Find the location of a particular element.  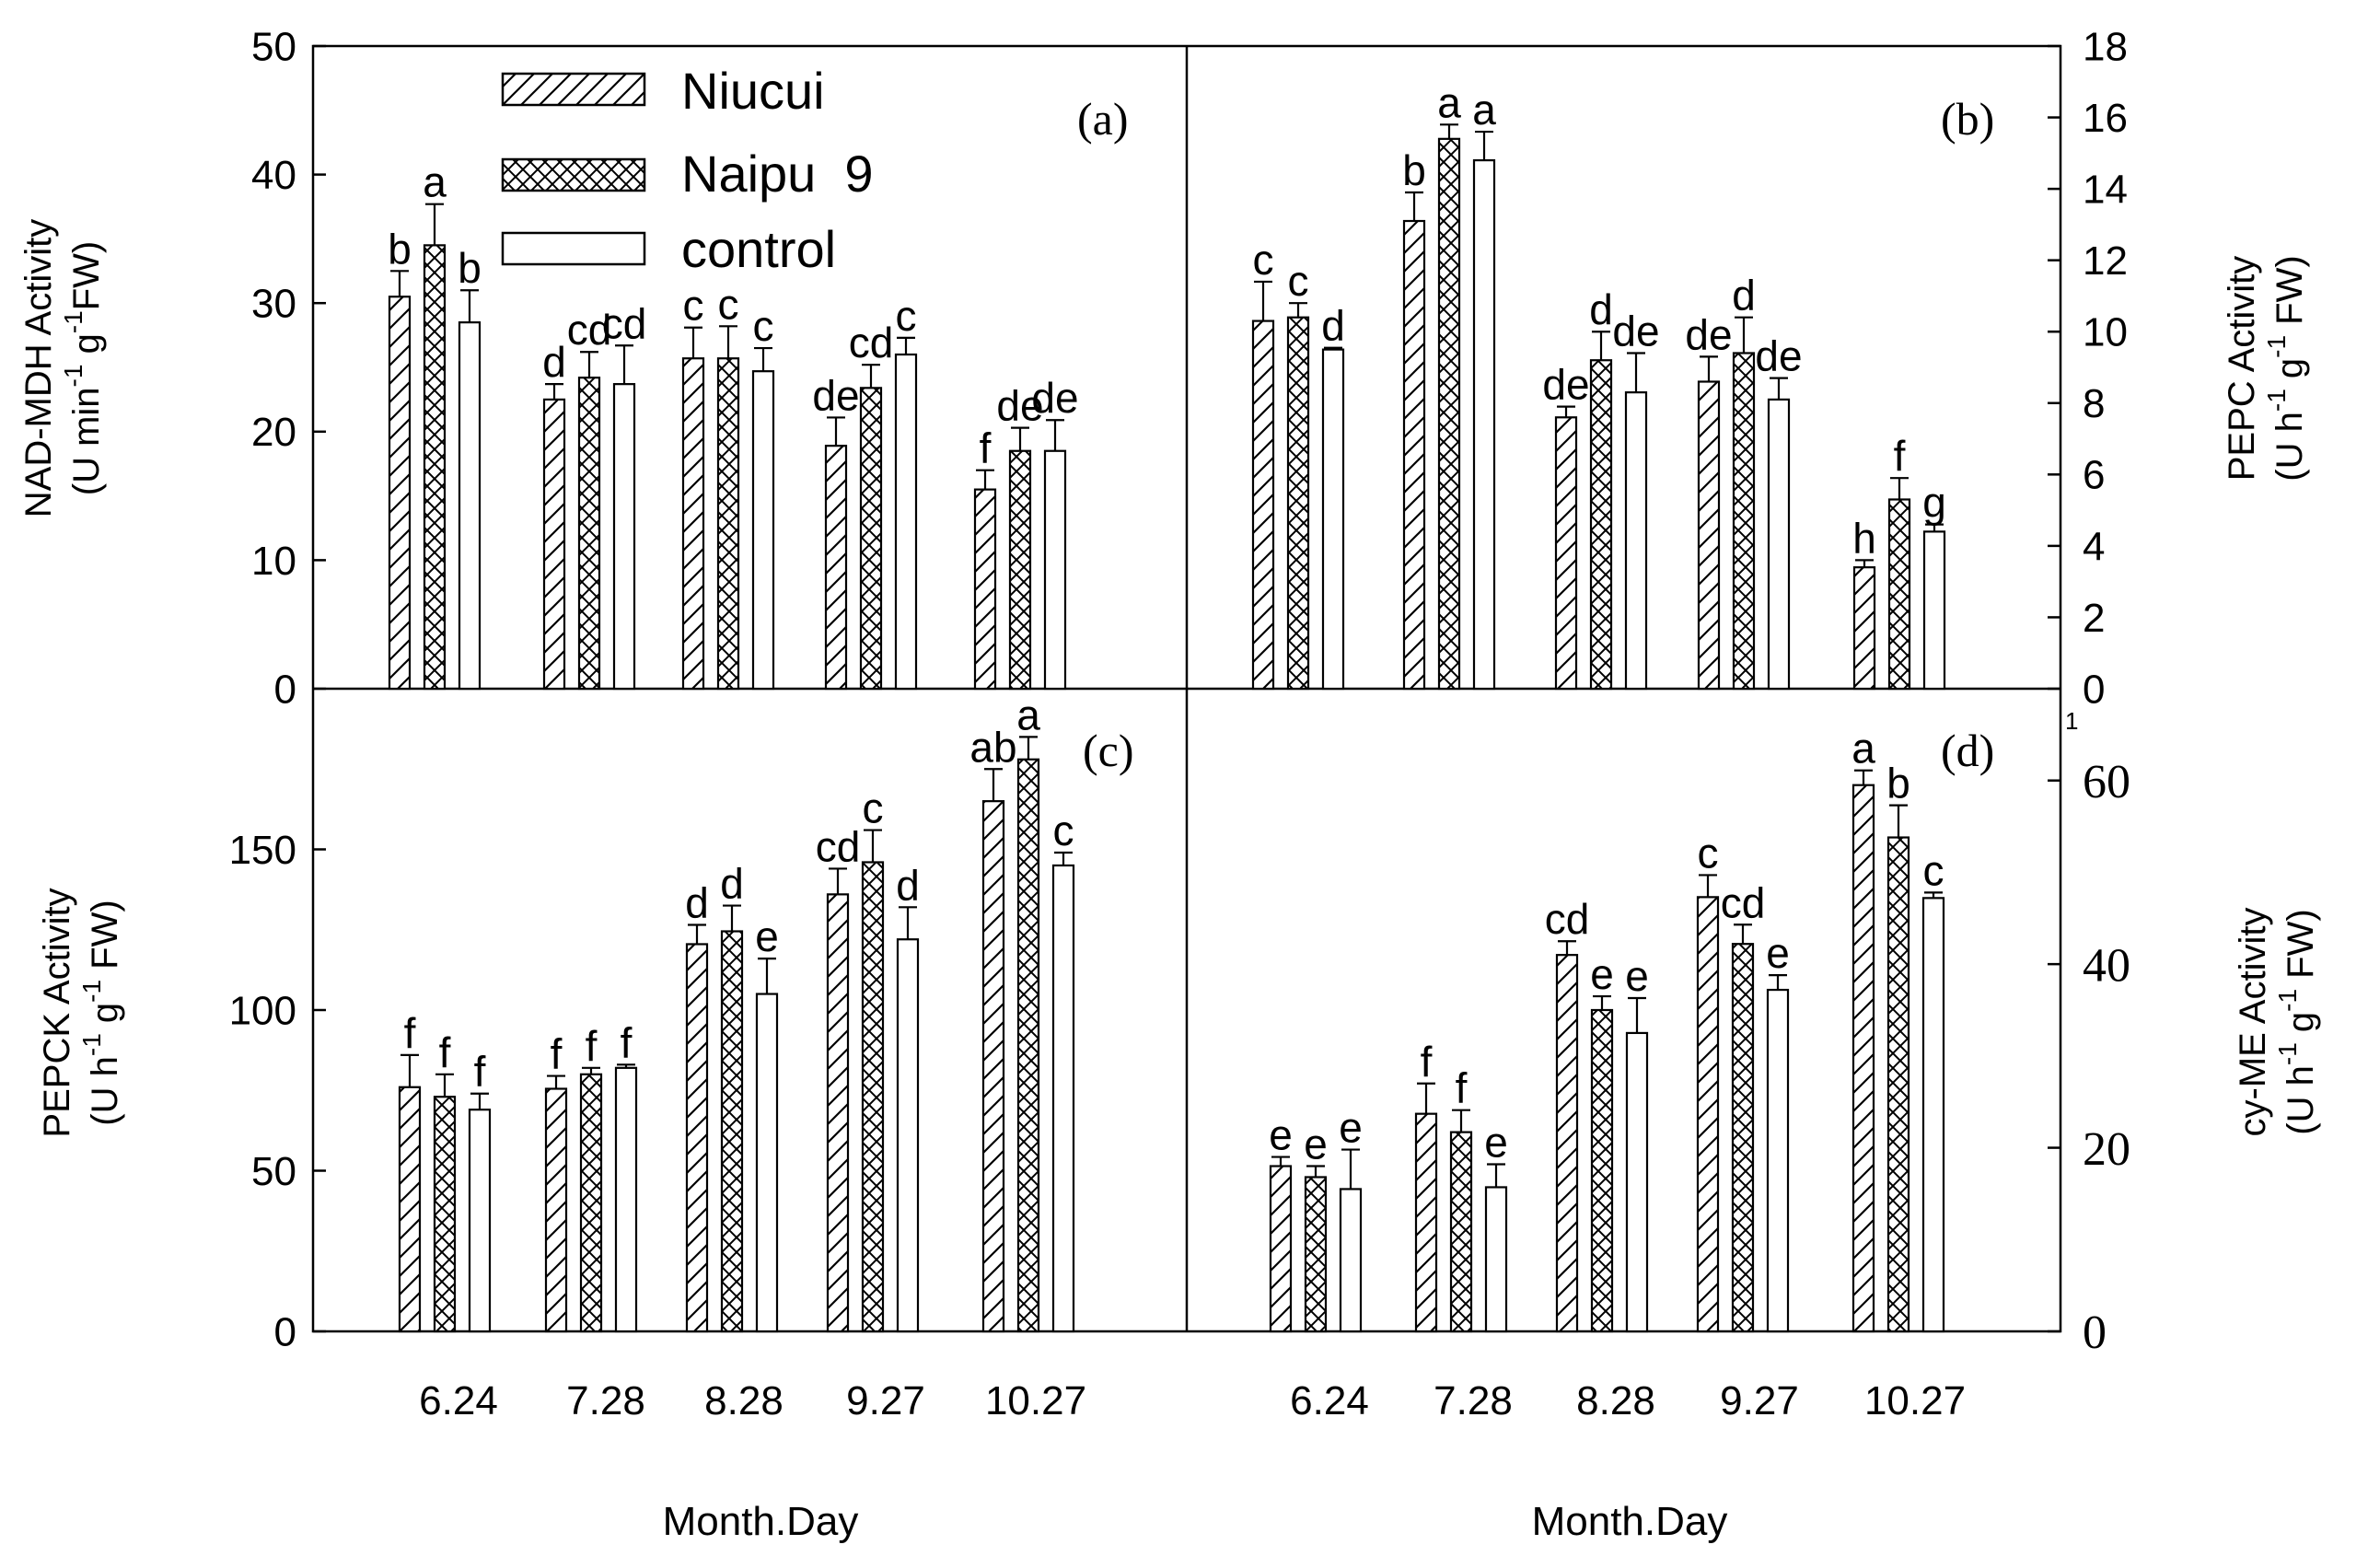

y-tick-label: 100 is located at coordinates (262, 1010).